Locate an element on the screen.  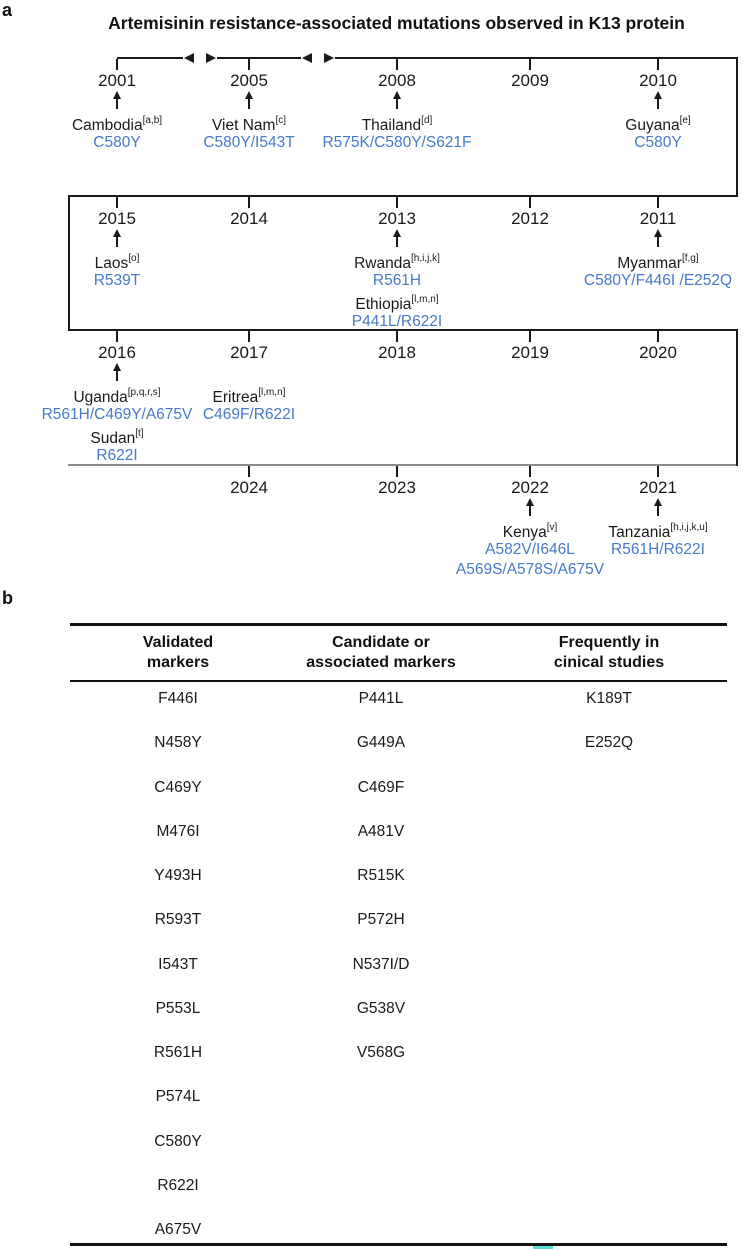
reference-superscript: [d] is located at coordinates (427, 120).